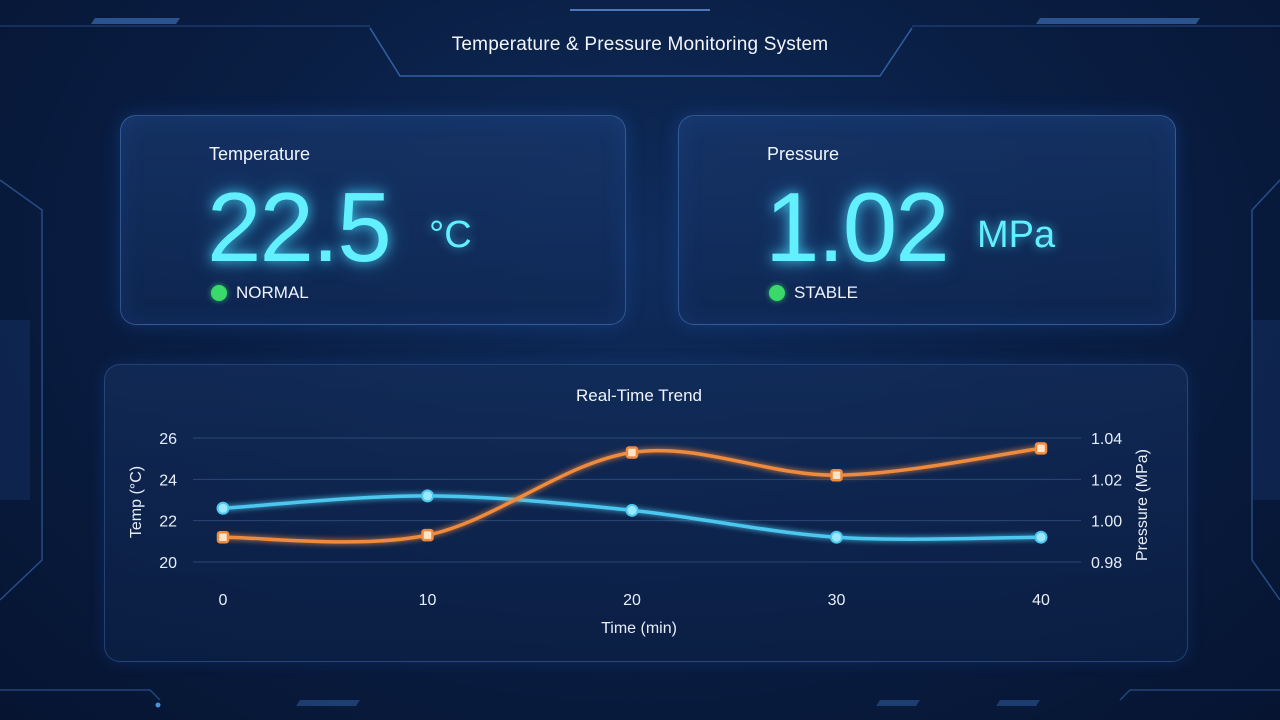 Image resolution: width=1280 pixels, height=720 pixels. What do you see at coordinates (260, 154) in the screenshot?
I see `temperature-label: Temperature` at bounding box center [260, 154].